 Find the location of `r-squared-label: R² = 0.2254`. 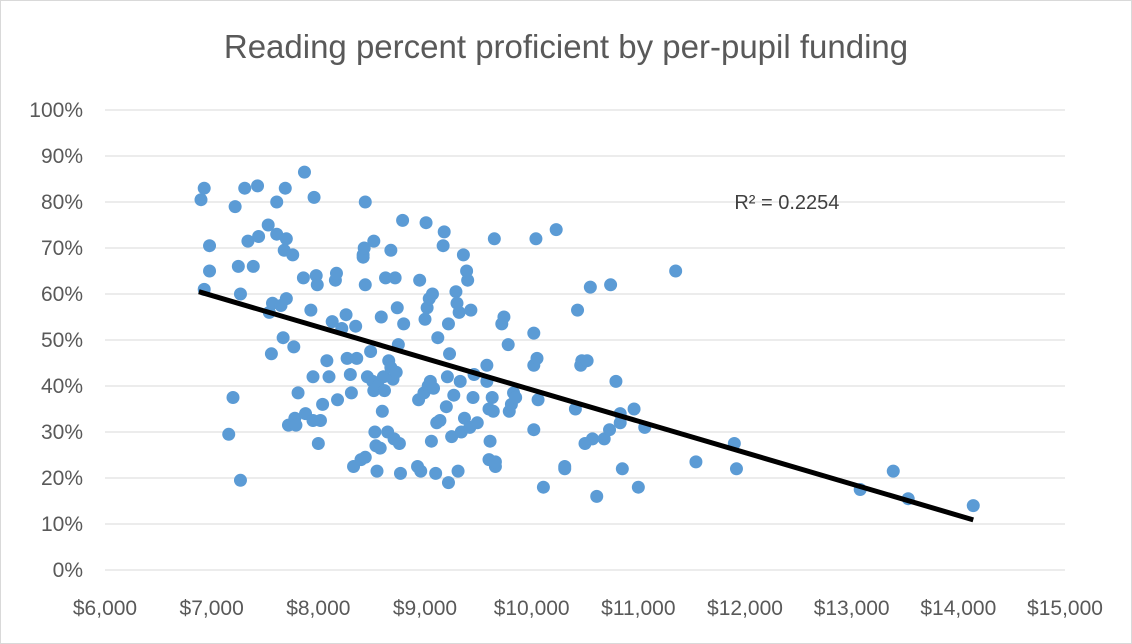

r-squared-label: R² = 0.2254 is located at coordinates (786, 203).